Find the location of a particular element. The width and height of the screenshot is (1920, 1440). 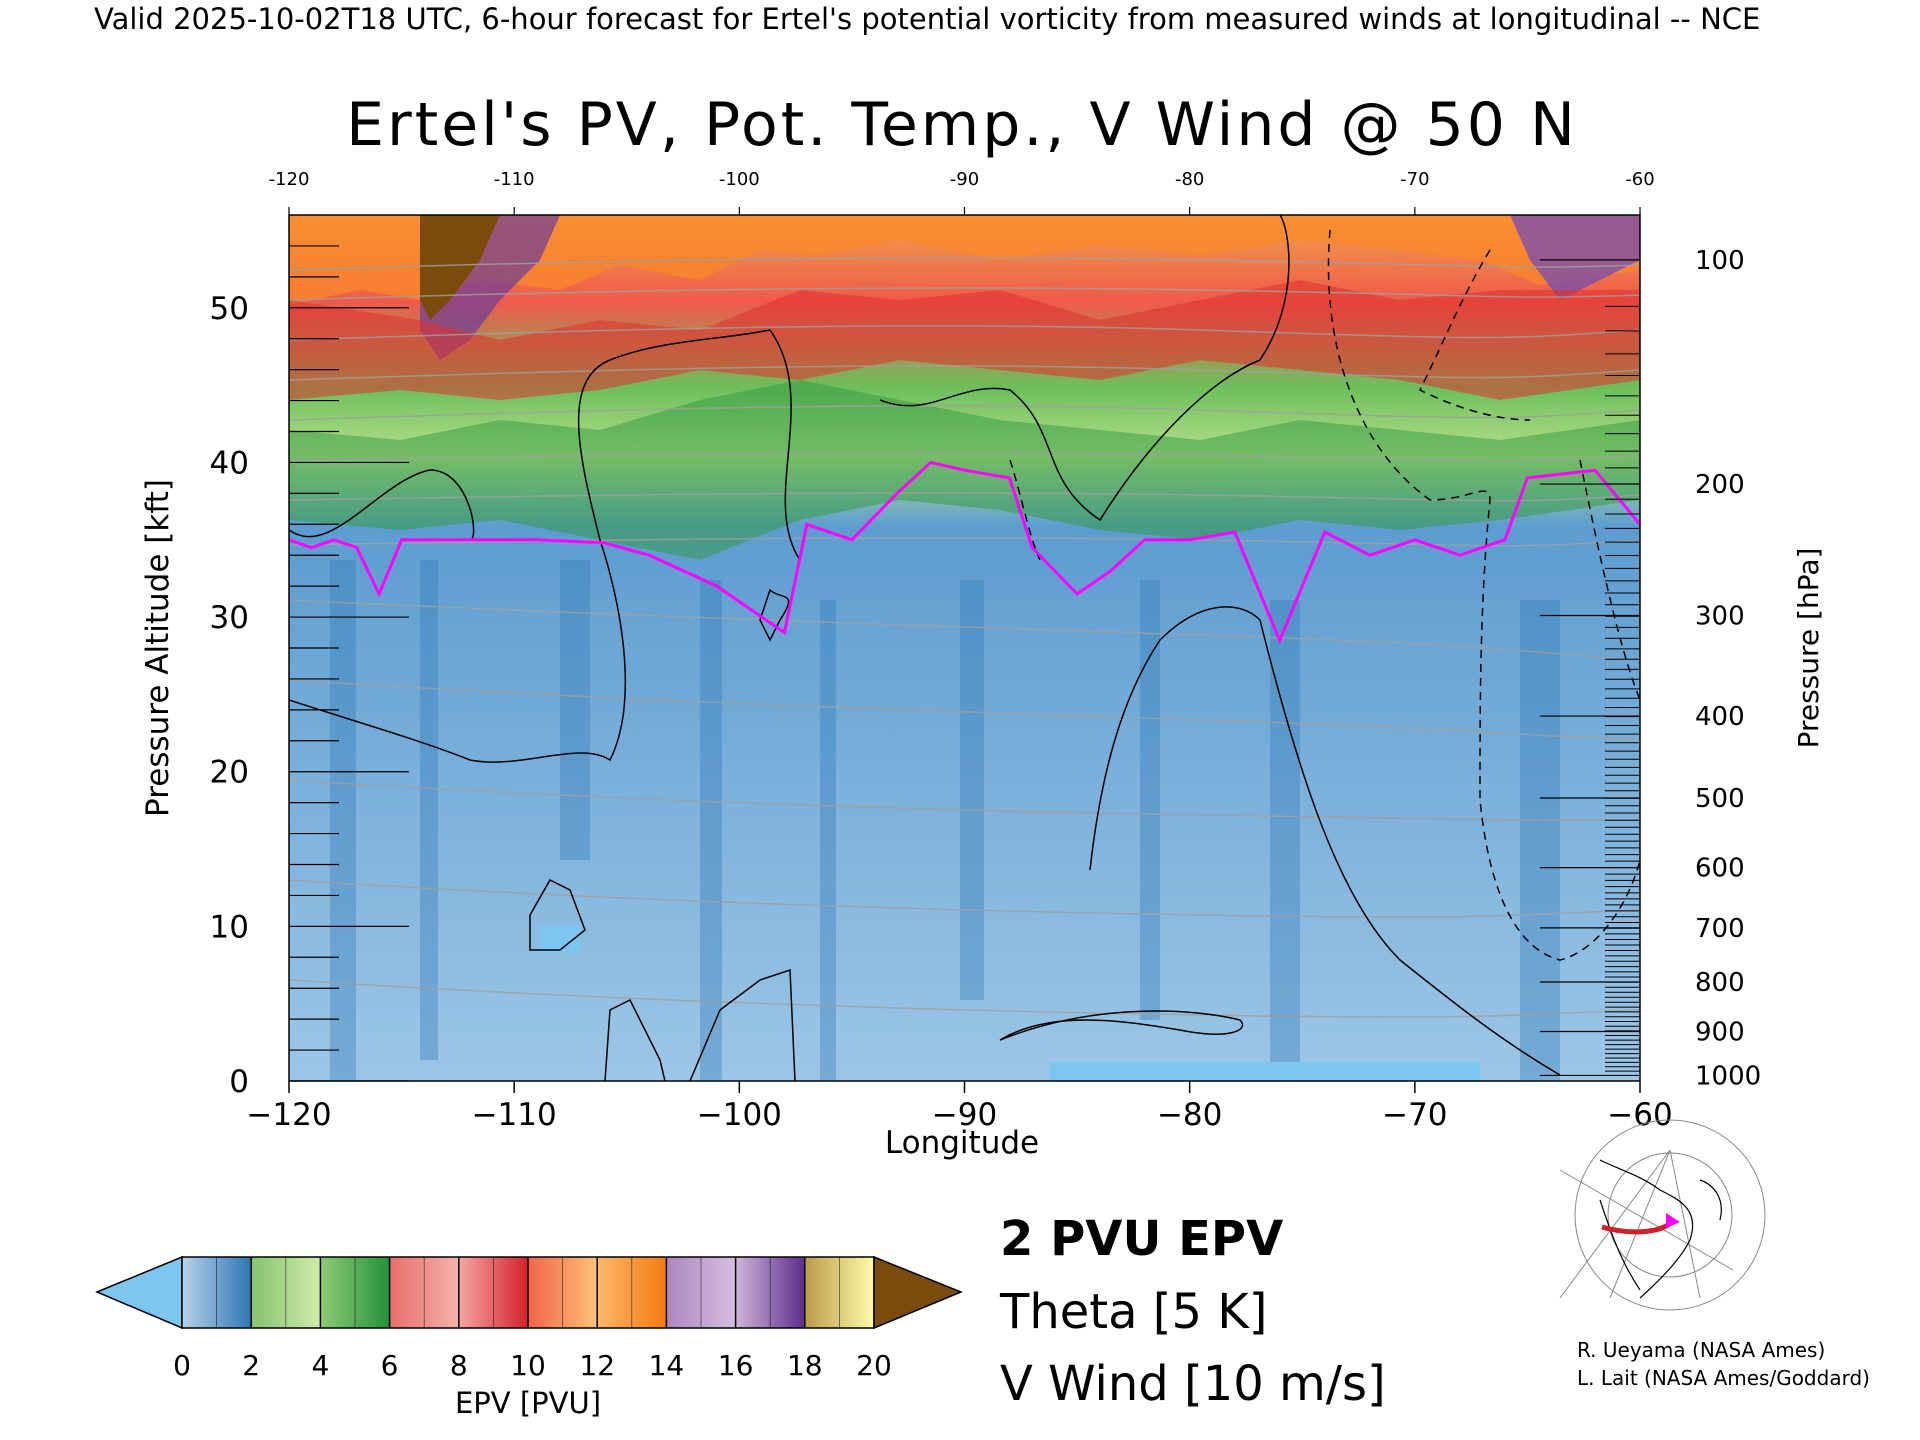

colorbar-tick-label: 20 is located at coordinates (874, 1365).